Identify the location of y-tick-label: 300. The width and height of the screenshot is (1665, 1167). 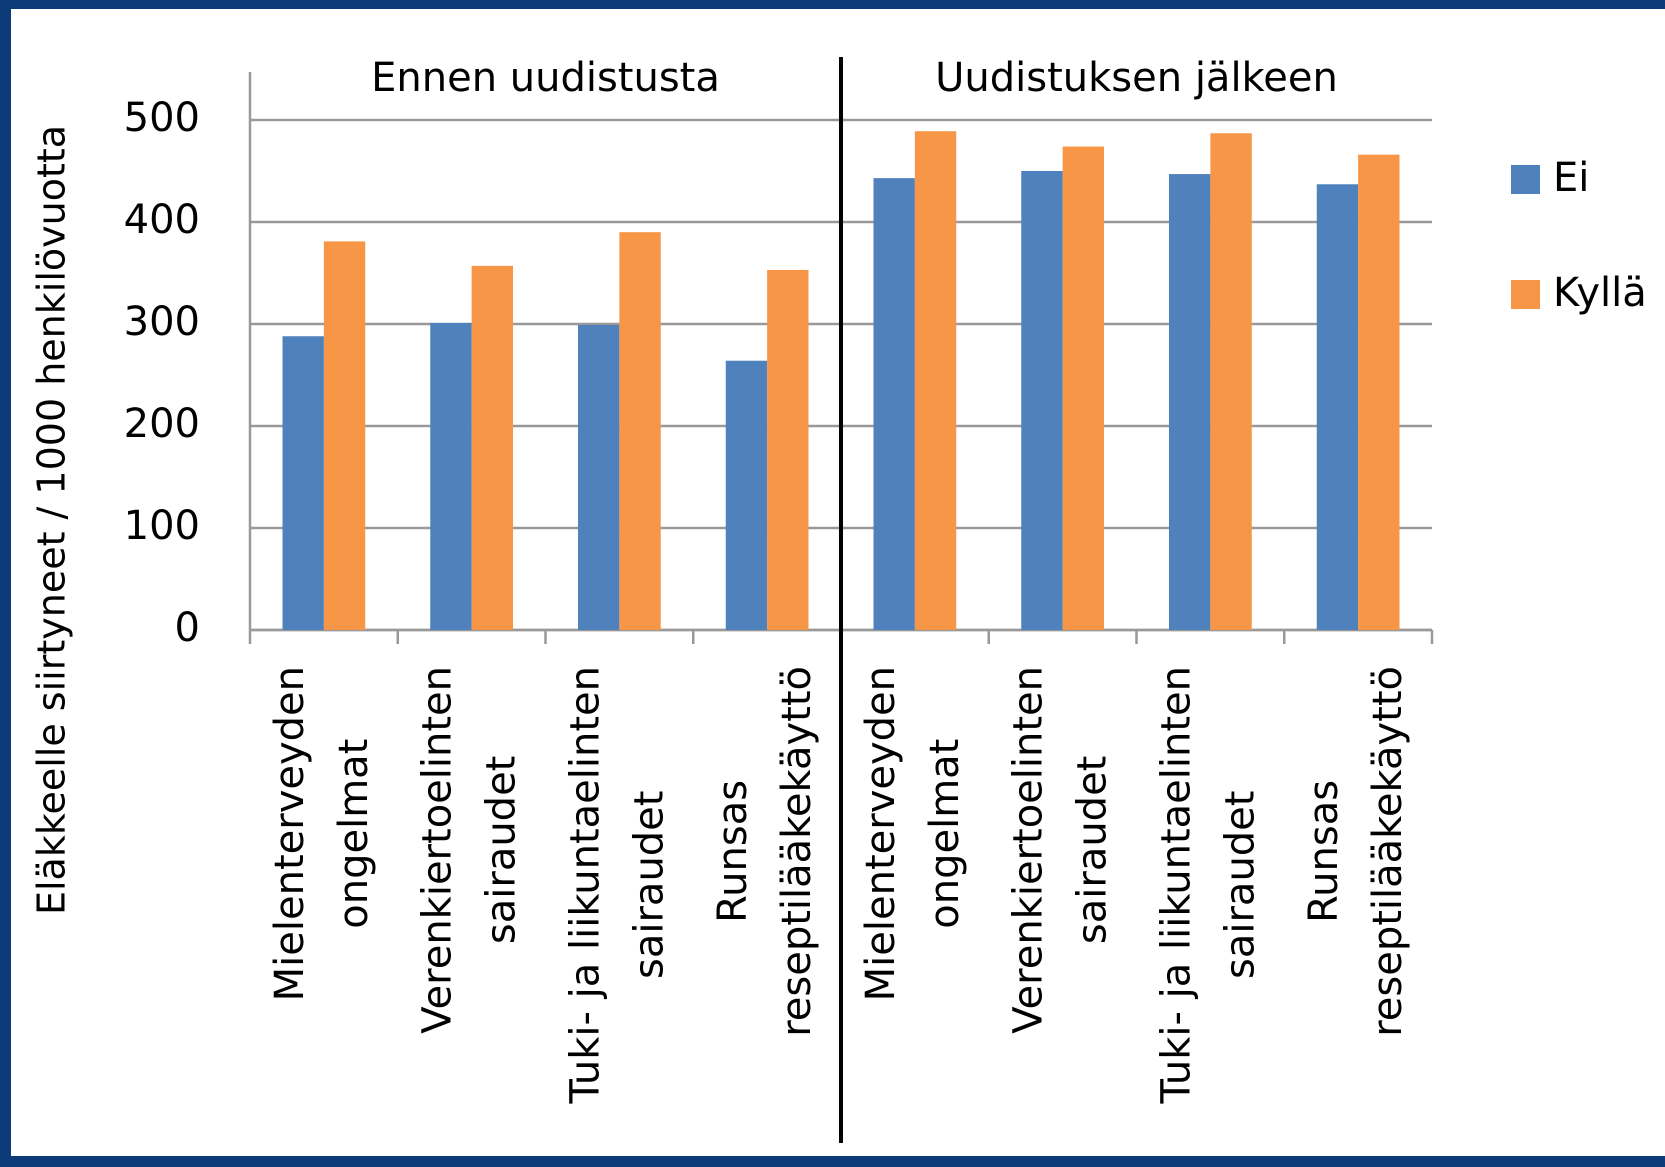
(162, 322).